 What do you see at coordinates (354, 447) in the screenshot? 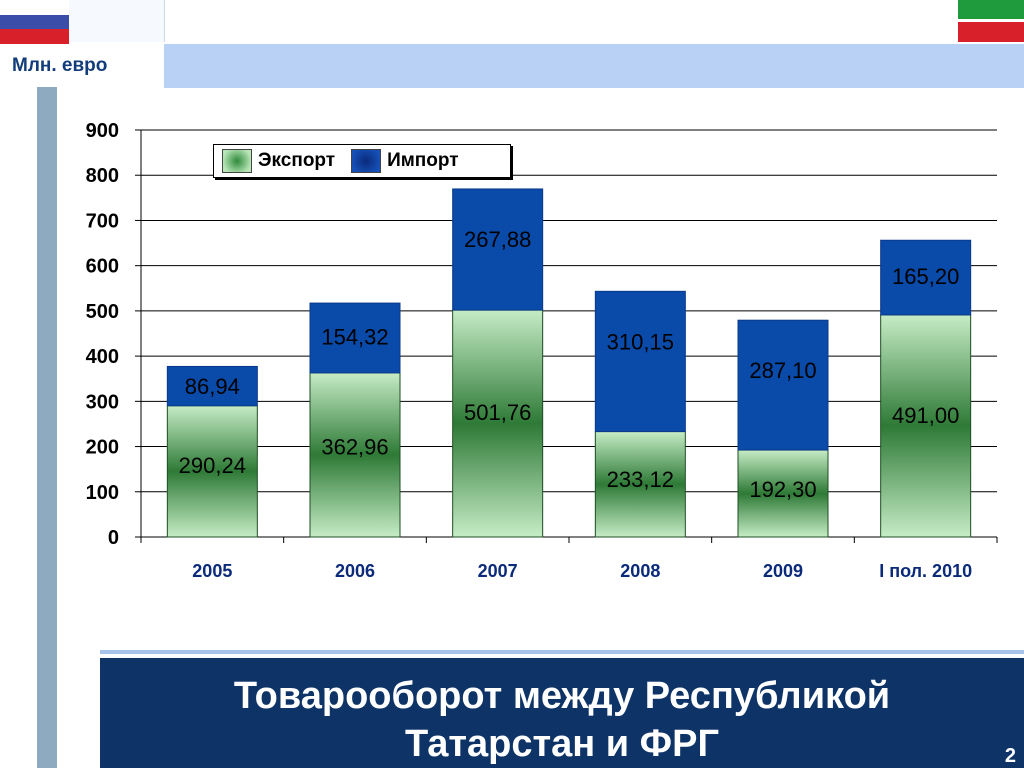
I see `data-label-export-1: 362,96` at bounding box center [354, 447].